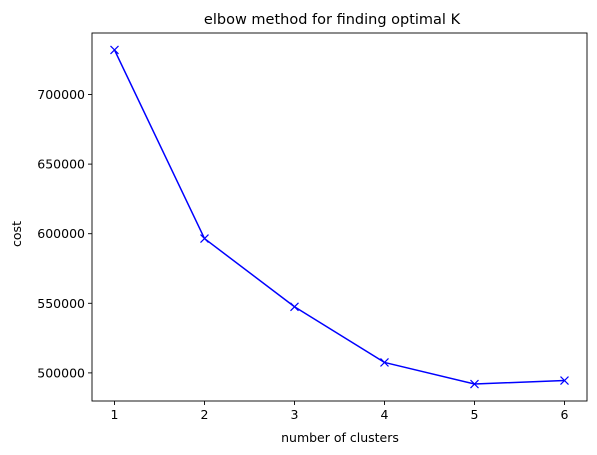 This screenshot has height=455, width=597. Describe the element at coordinates (61, 164) in the screenshot. I see `y-tick-label-3: 650000` at that location.